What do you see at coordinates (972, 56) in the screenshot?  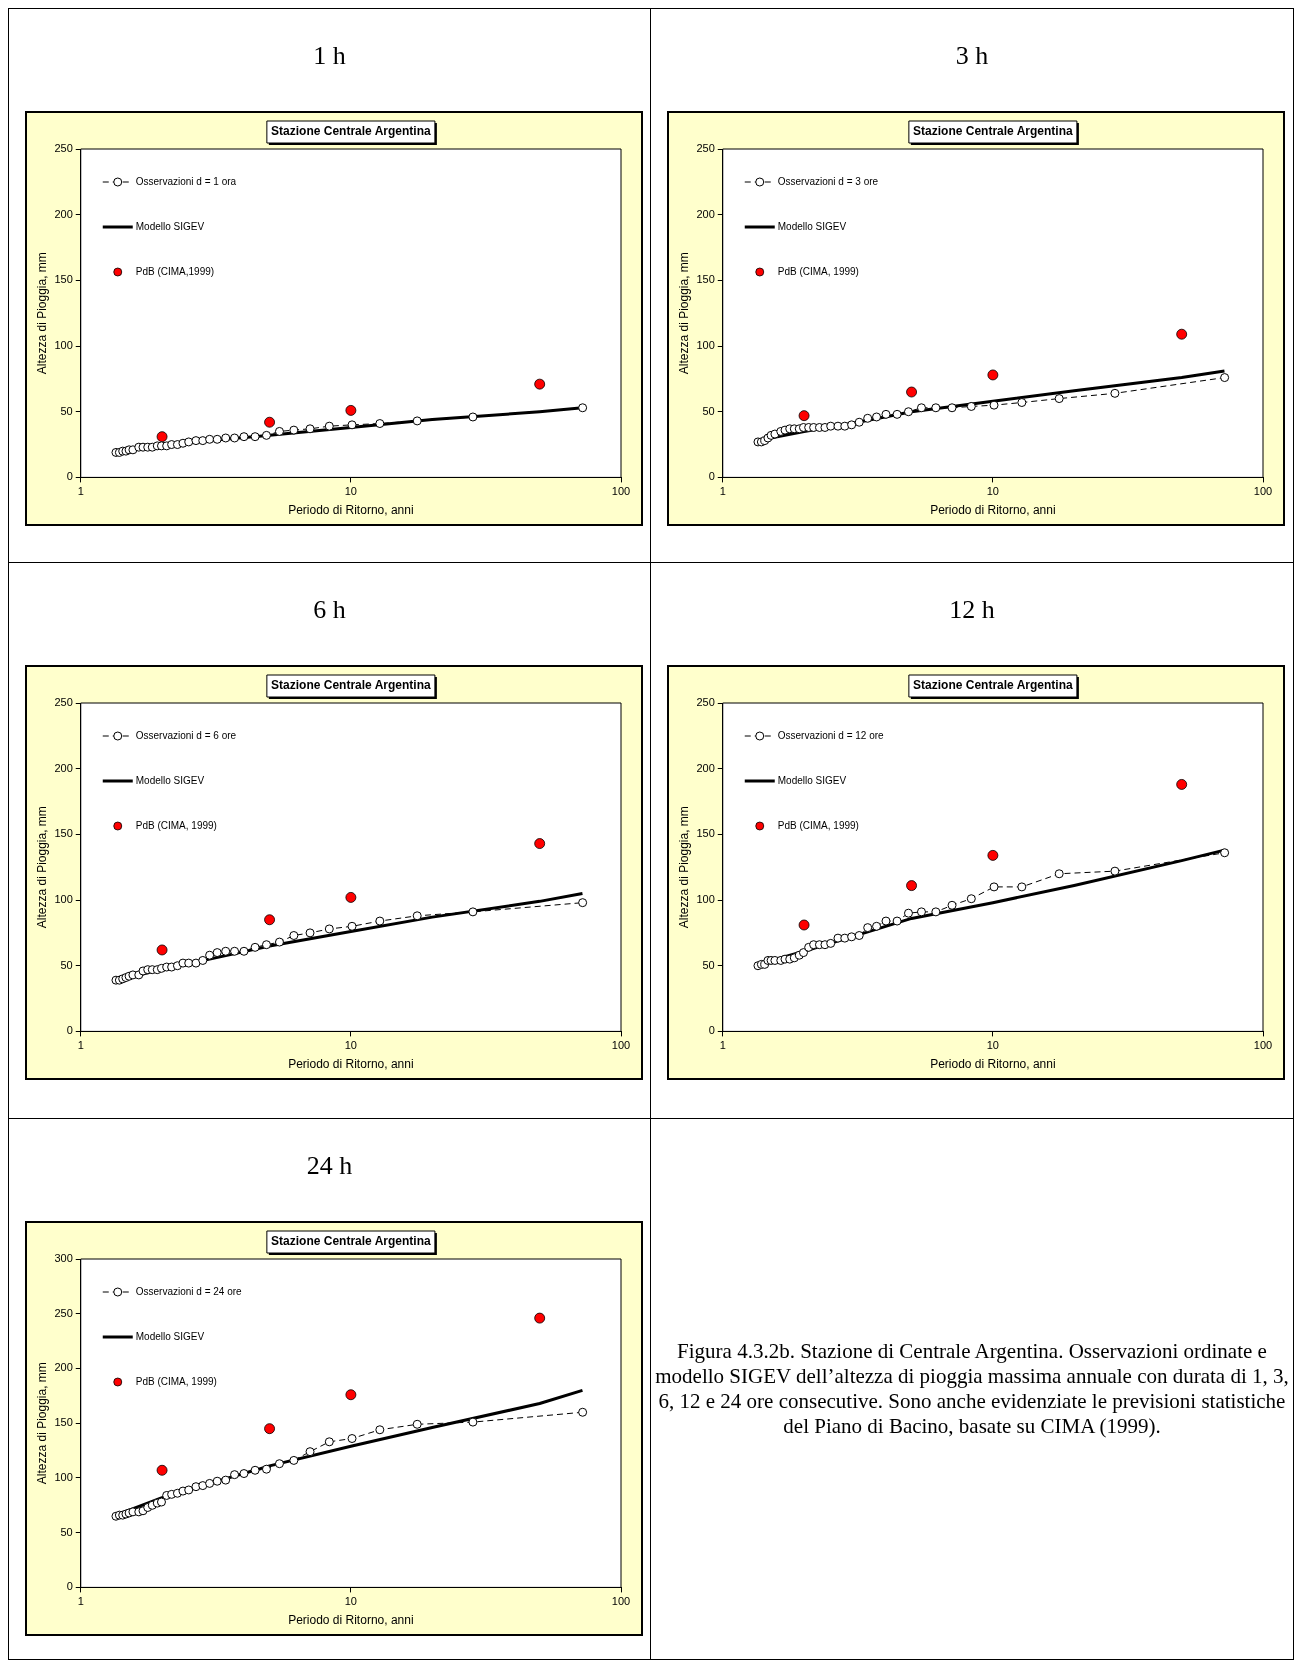 I see `chart-title: 3 h` at bounding box center [972, 56].